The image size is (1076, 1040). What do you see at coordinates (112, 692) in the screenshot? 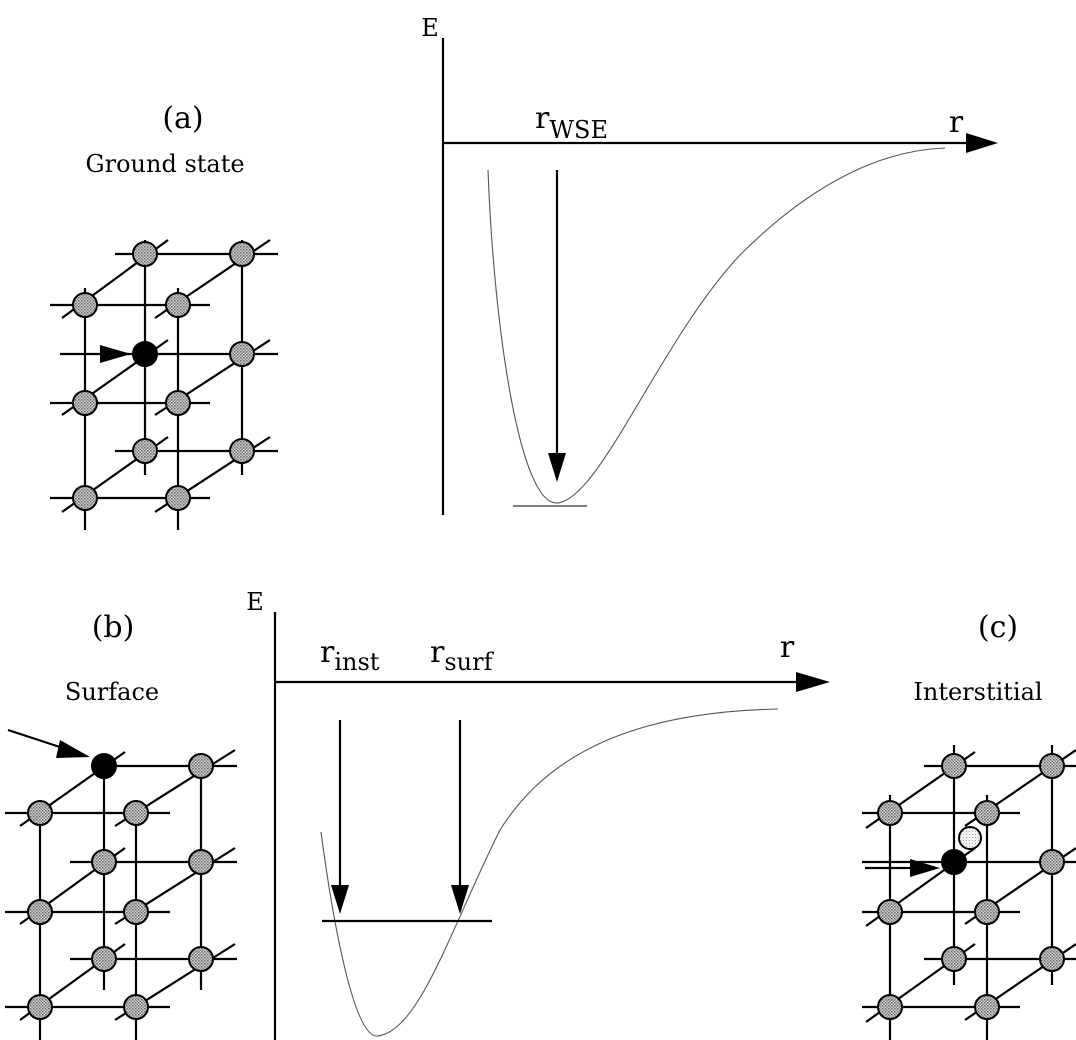
I see `panel-b-caption: Surface` at bounding box center [112, 692].